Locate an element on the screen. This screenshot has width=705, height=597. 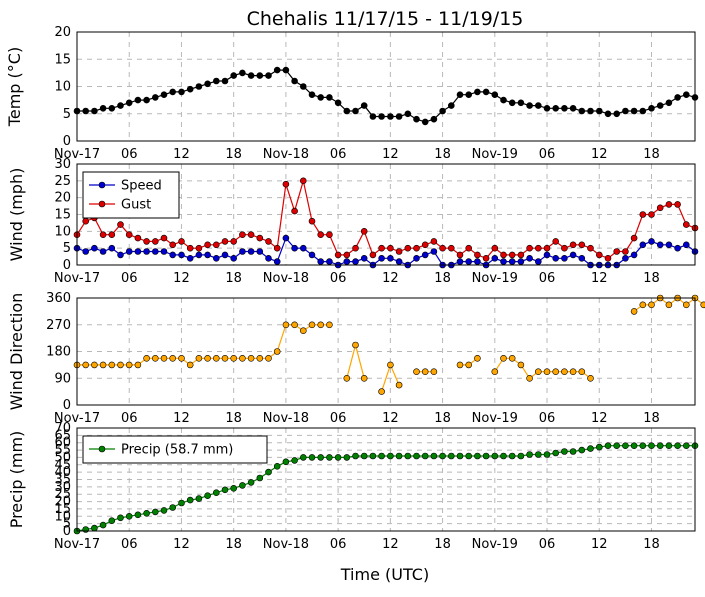
y-tick-label: 15 is located at coordinates (62, 509).